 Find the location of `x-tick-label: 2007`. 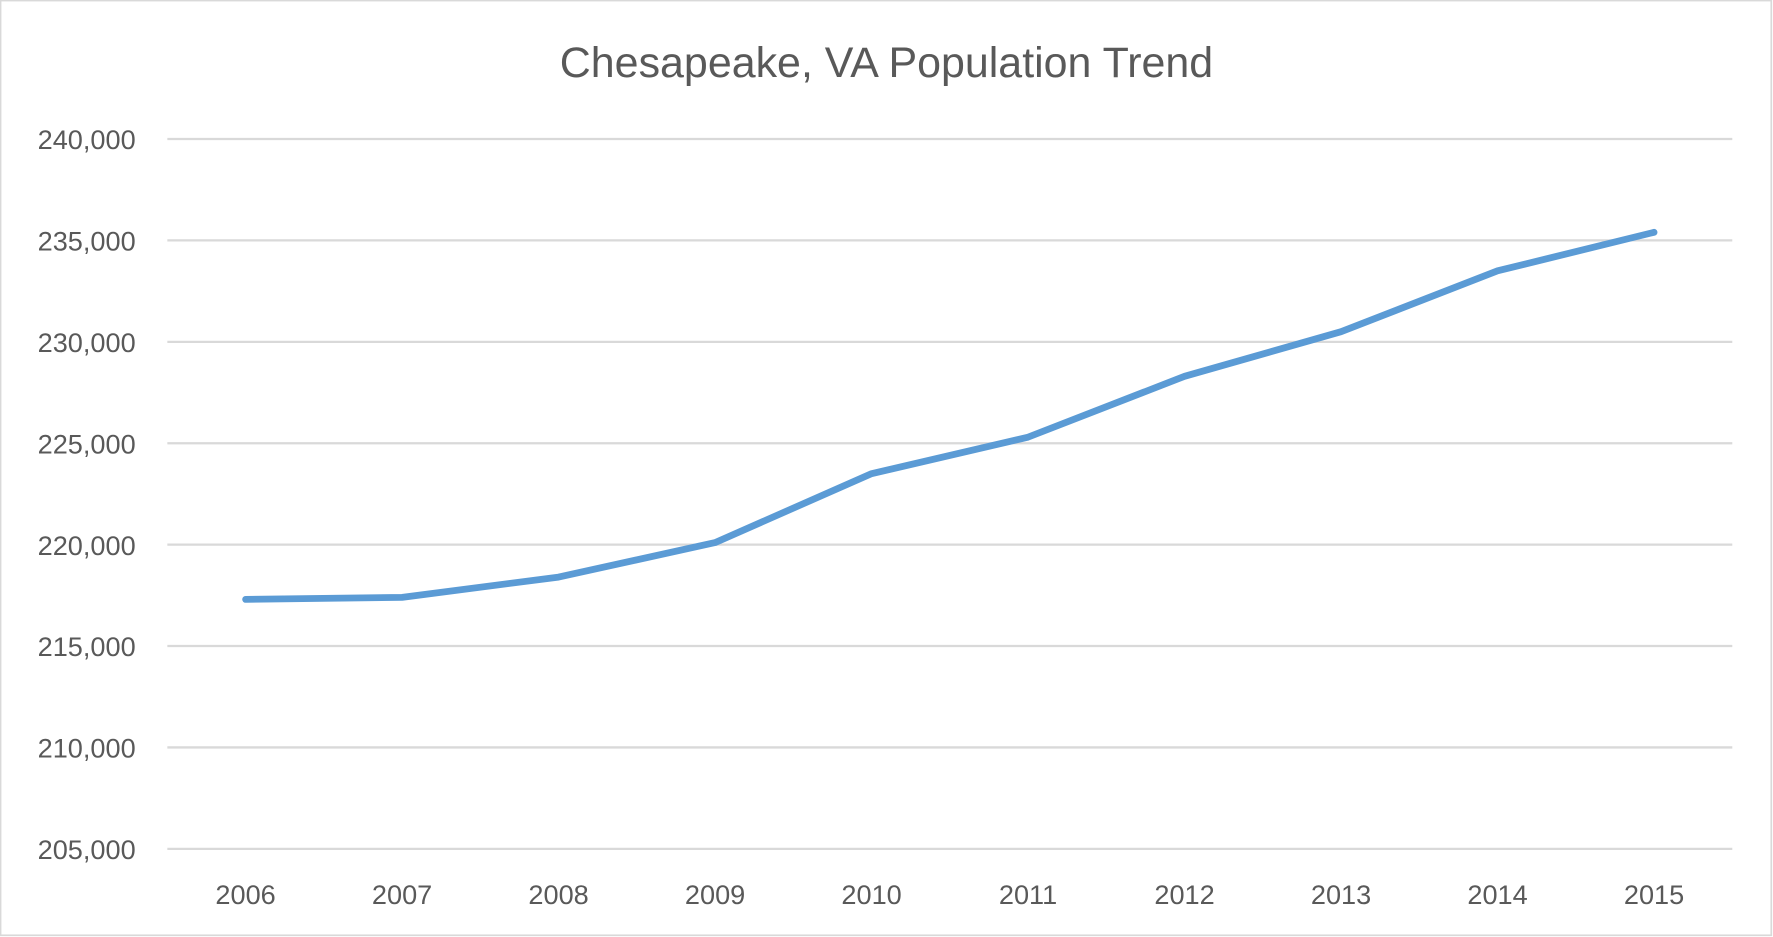

x-tick-label: 2007 is located at coordinates (402, 894).